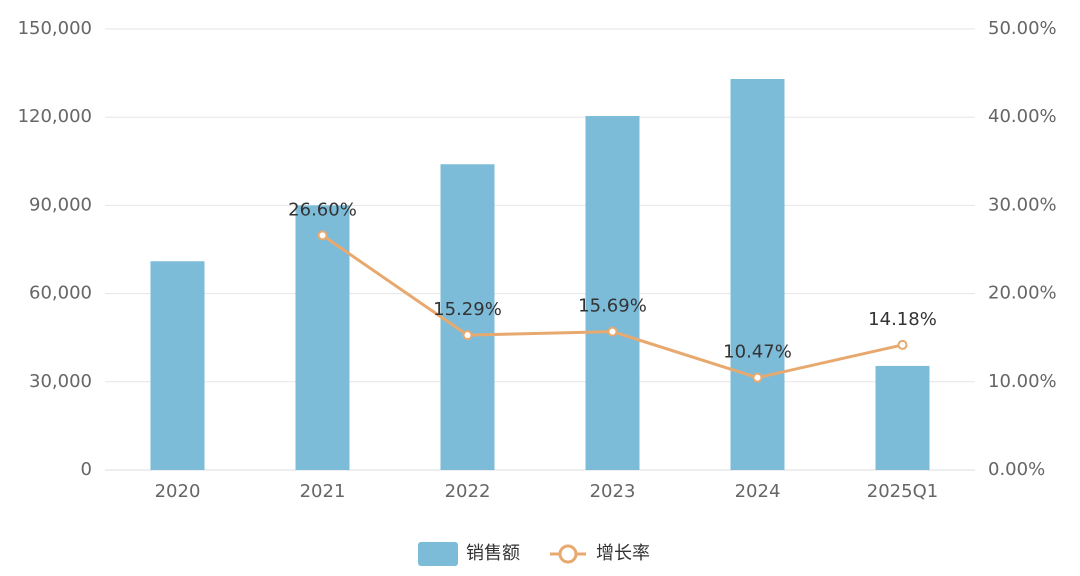 This screenshot has height=576, width=1080. Describe the element at coordinates (1022, 28) in the screenshot. I see `y2-tick-label: 50.00%` at that location.